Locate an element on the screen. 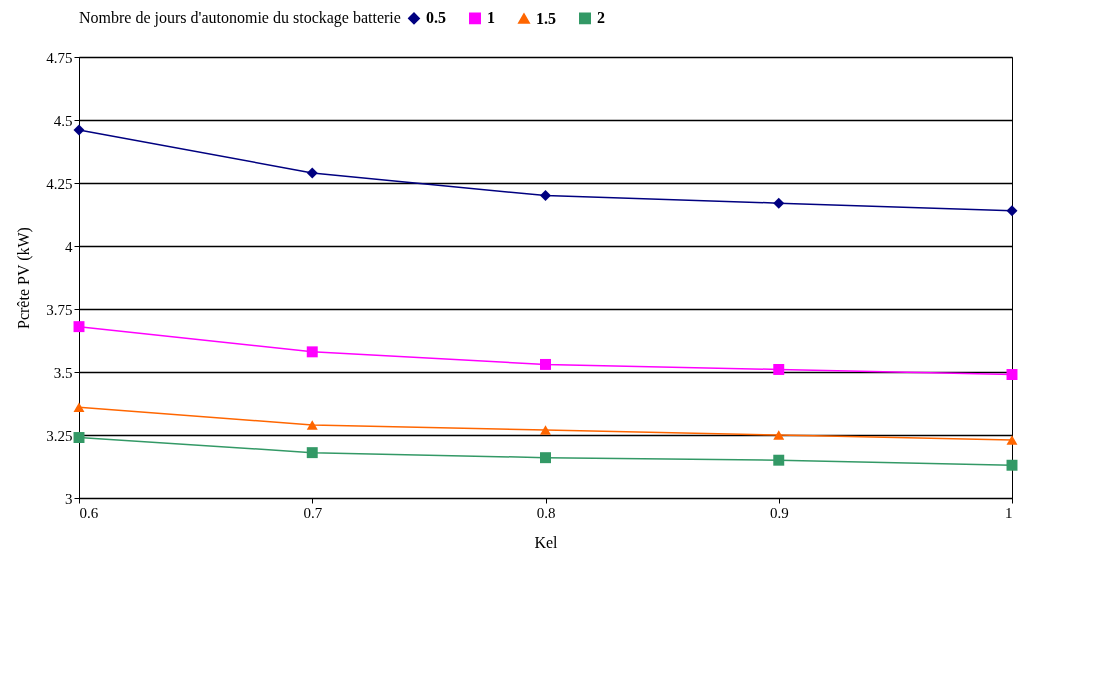  y-tick-label: 3.5 is located at coordinates (63, 372).